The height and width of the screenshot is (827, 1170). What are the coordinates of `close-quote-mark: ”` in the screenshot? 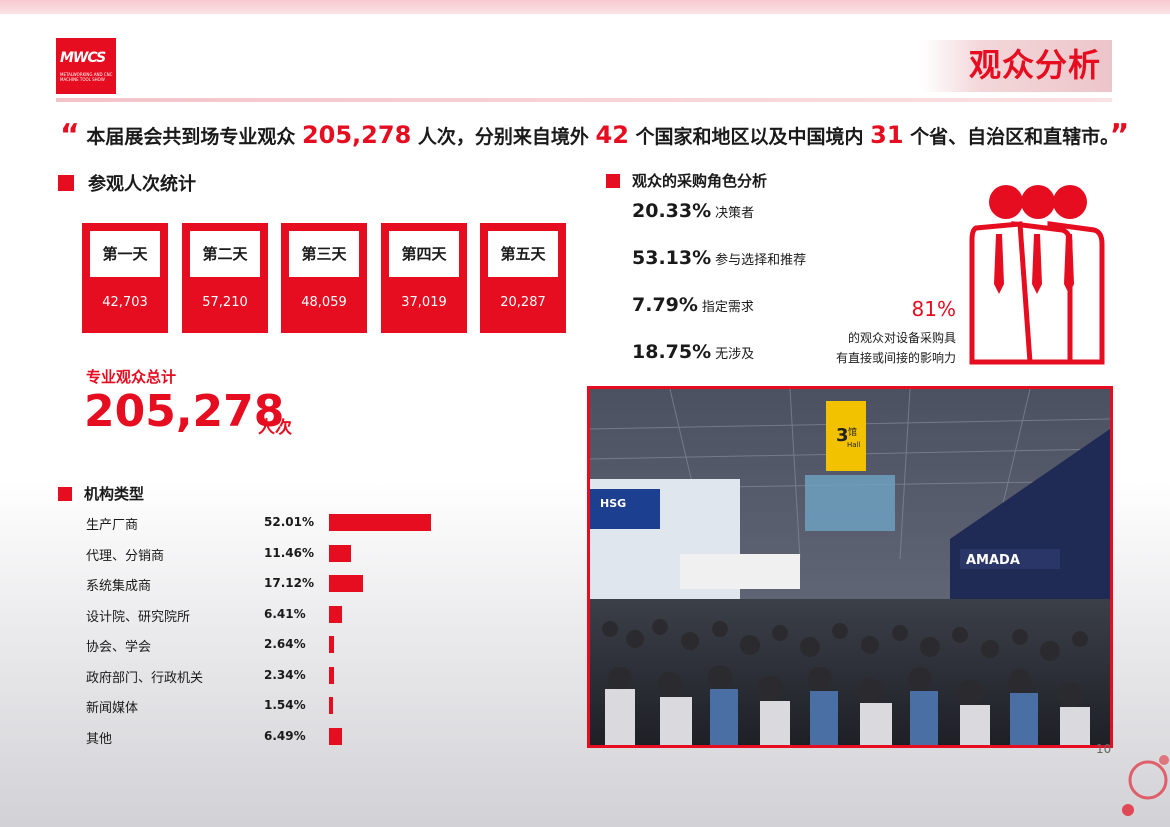 It's located at (1119, 135).